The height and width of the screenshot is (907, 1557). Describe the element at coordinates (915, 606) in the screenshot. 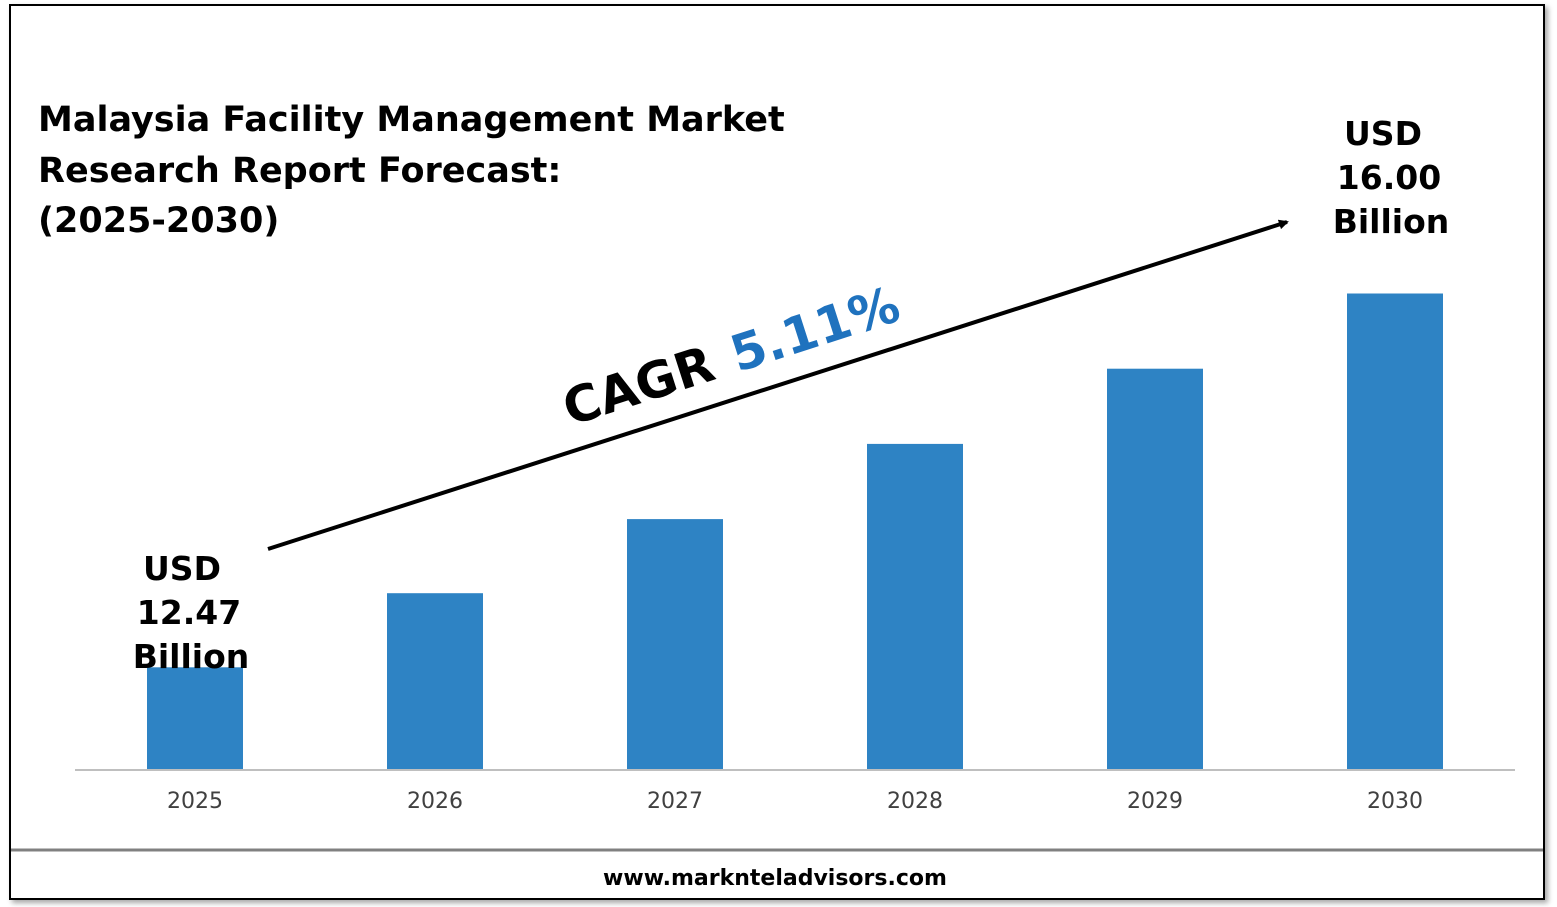

I see `bar-2028` at that location.